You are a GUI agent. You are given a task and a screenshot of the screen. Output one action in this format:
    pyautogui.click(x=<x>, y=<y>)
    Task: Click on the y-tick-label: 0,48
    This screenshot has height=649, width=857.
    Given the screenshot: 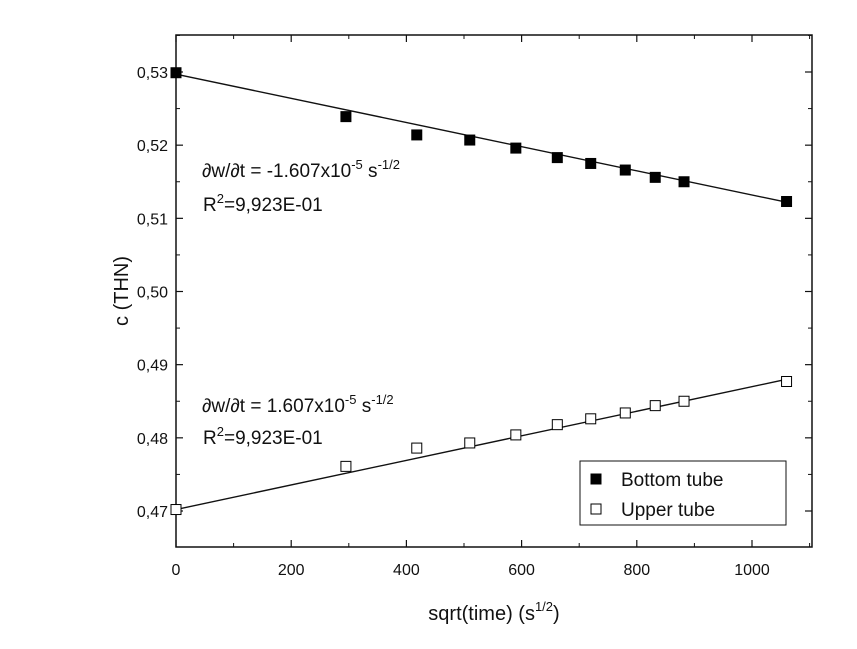 What is the action you would take?
    pyautogui.click(x=152, y=439)
    